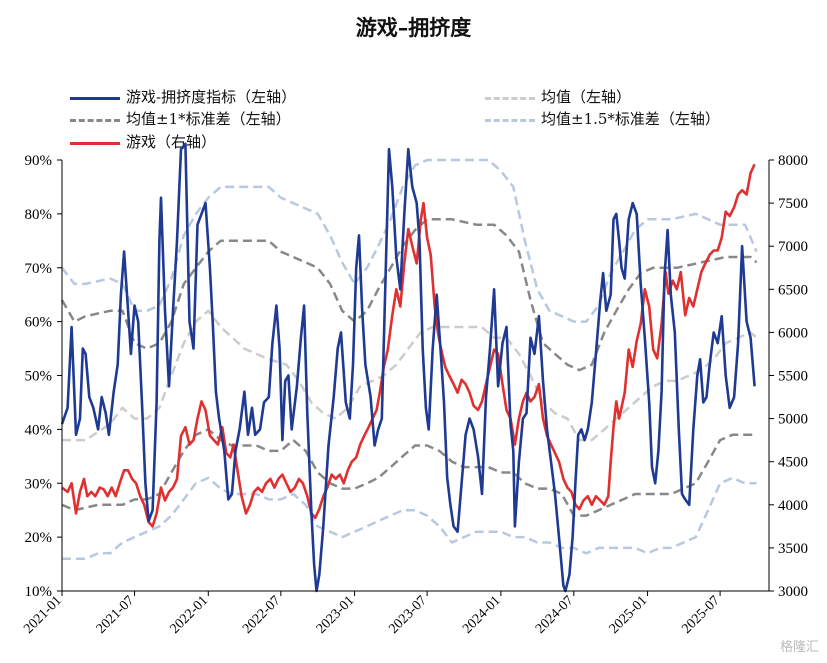 The height and width of the screenshot is (663, 827). What do you see at coordinates (510, 120) in the screenshot?
I see `legend-swatch-15std` at bounding box center [510, 120].